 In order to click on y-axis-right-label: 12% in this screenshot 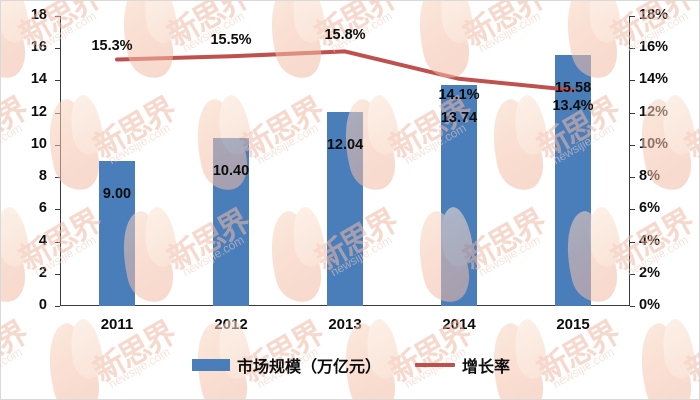, I will do `click(654, 111)`.